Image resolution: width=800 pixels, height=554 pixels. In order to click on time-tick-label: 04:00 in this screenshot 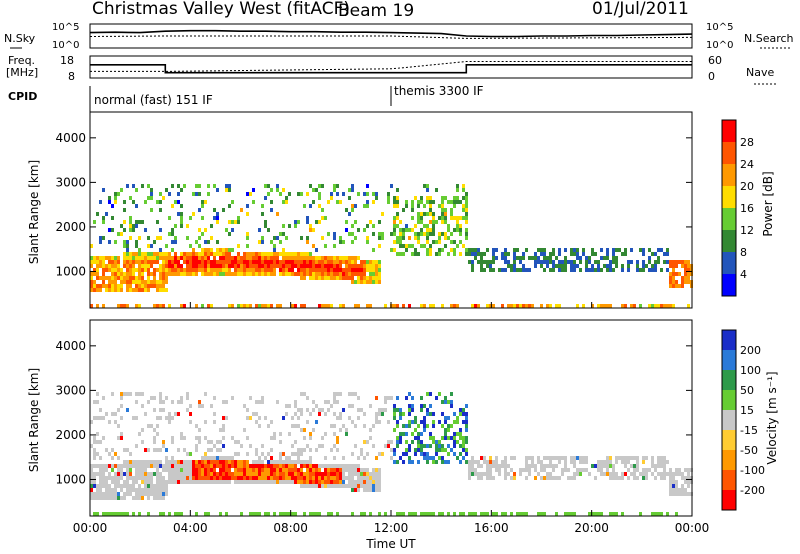, I will do `click(190, 528)`.